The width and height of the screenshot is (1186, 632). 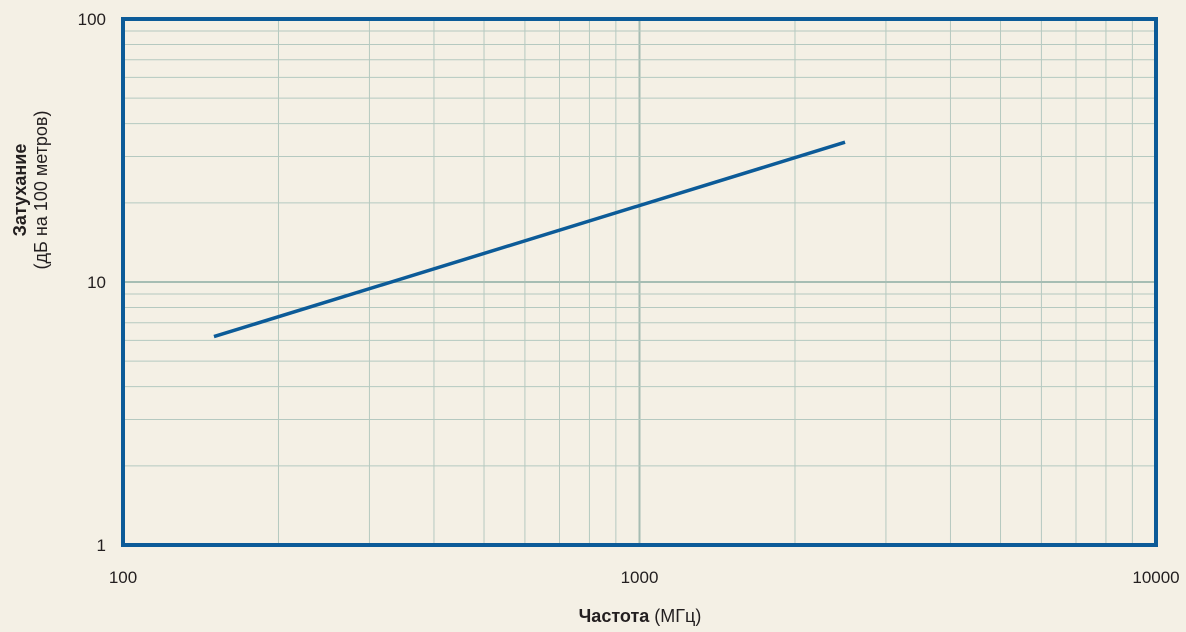 I want to click on x-axis-title: Частота (МГц), so click(x=640, y=616).